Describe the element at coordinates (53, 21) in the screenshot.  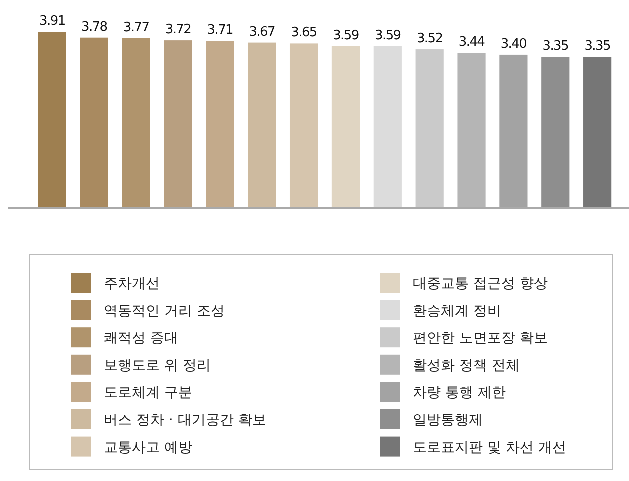
I see `data-label: 3.91` at that location.